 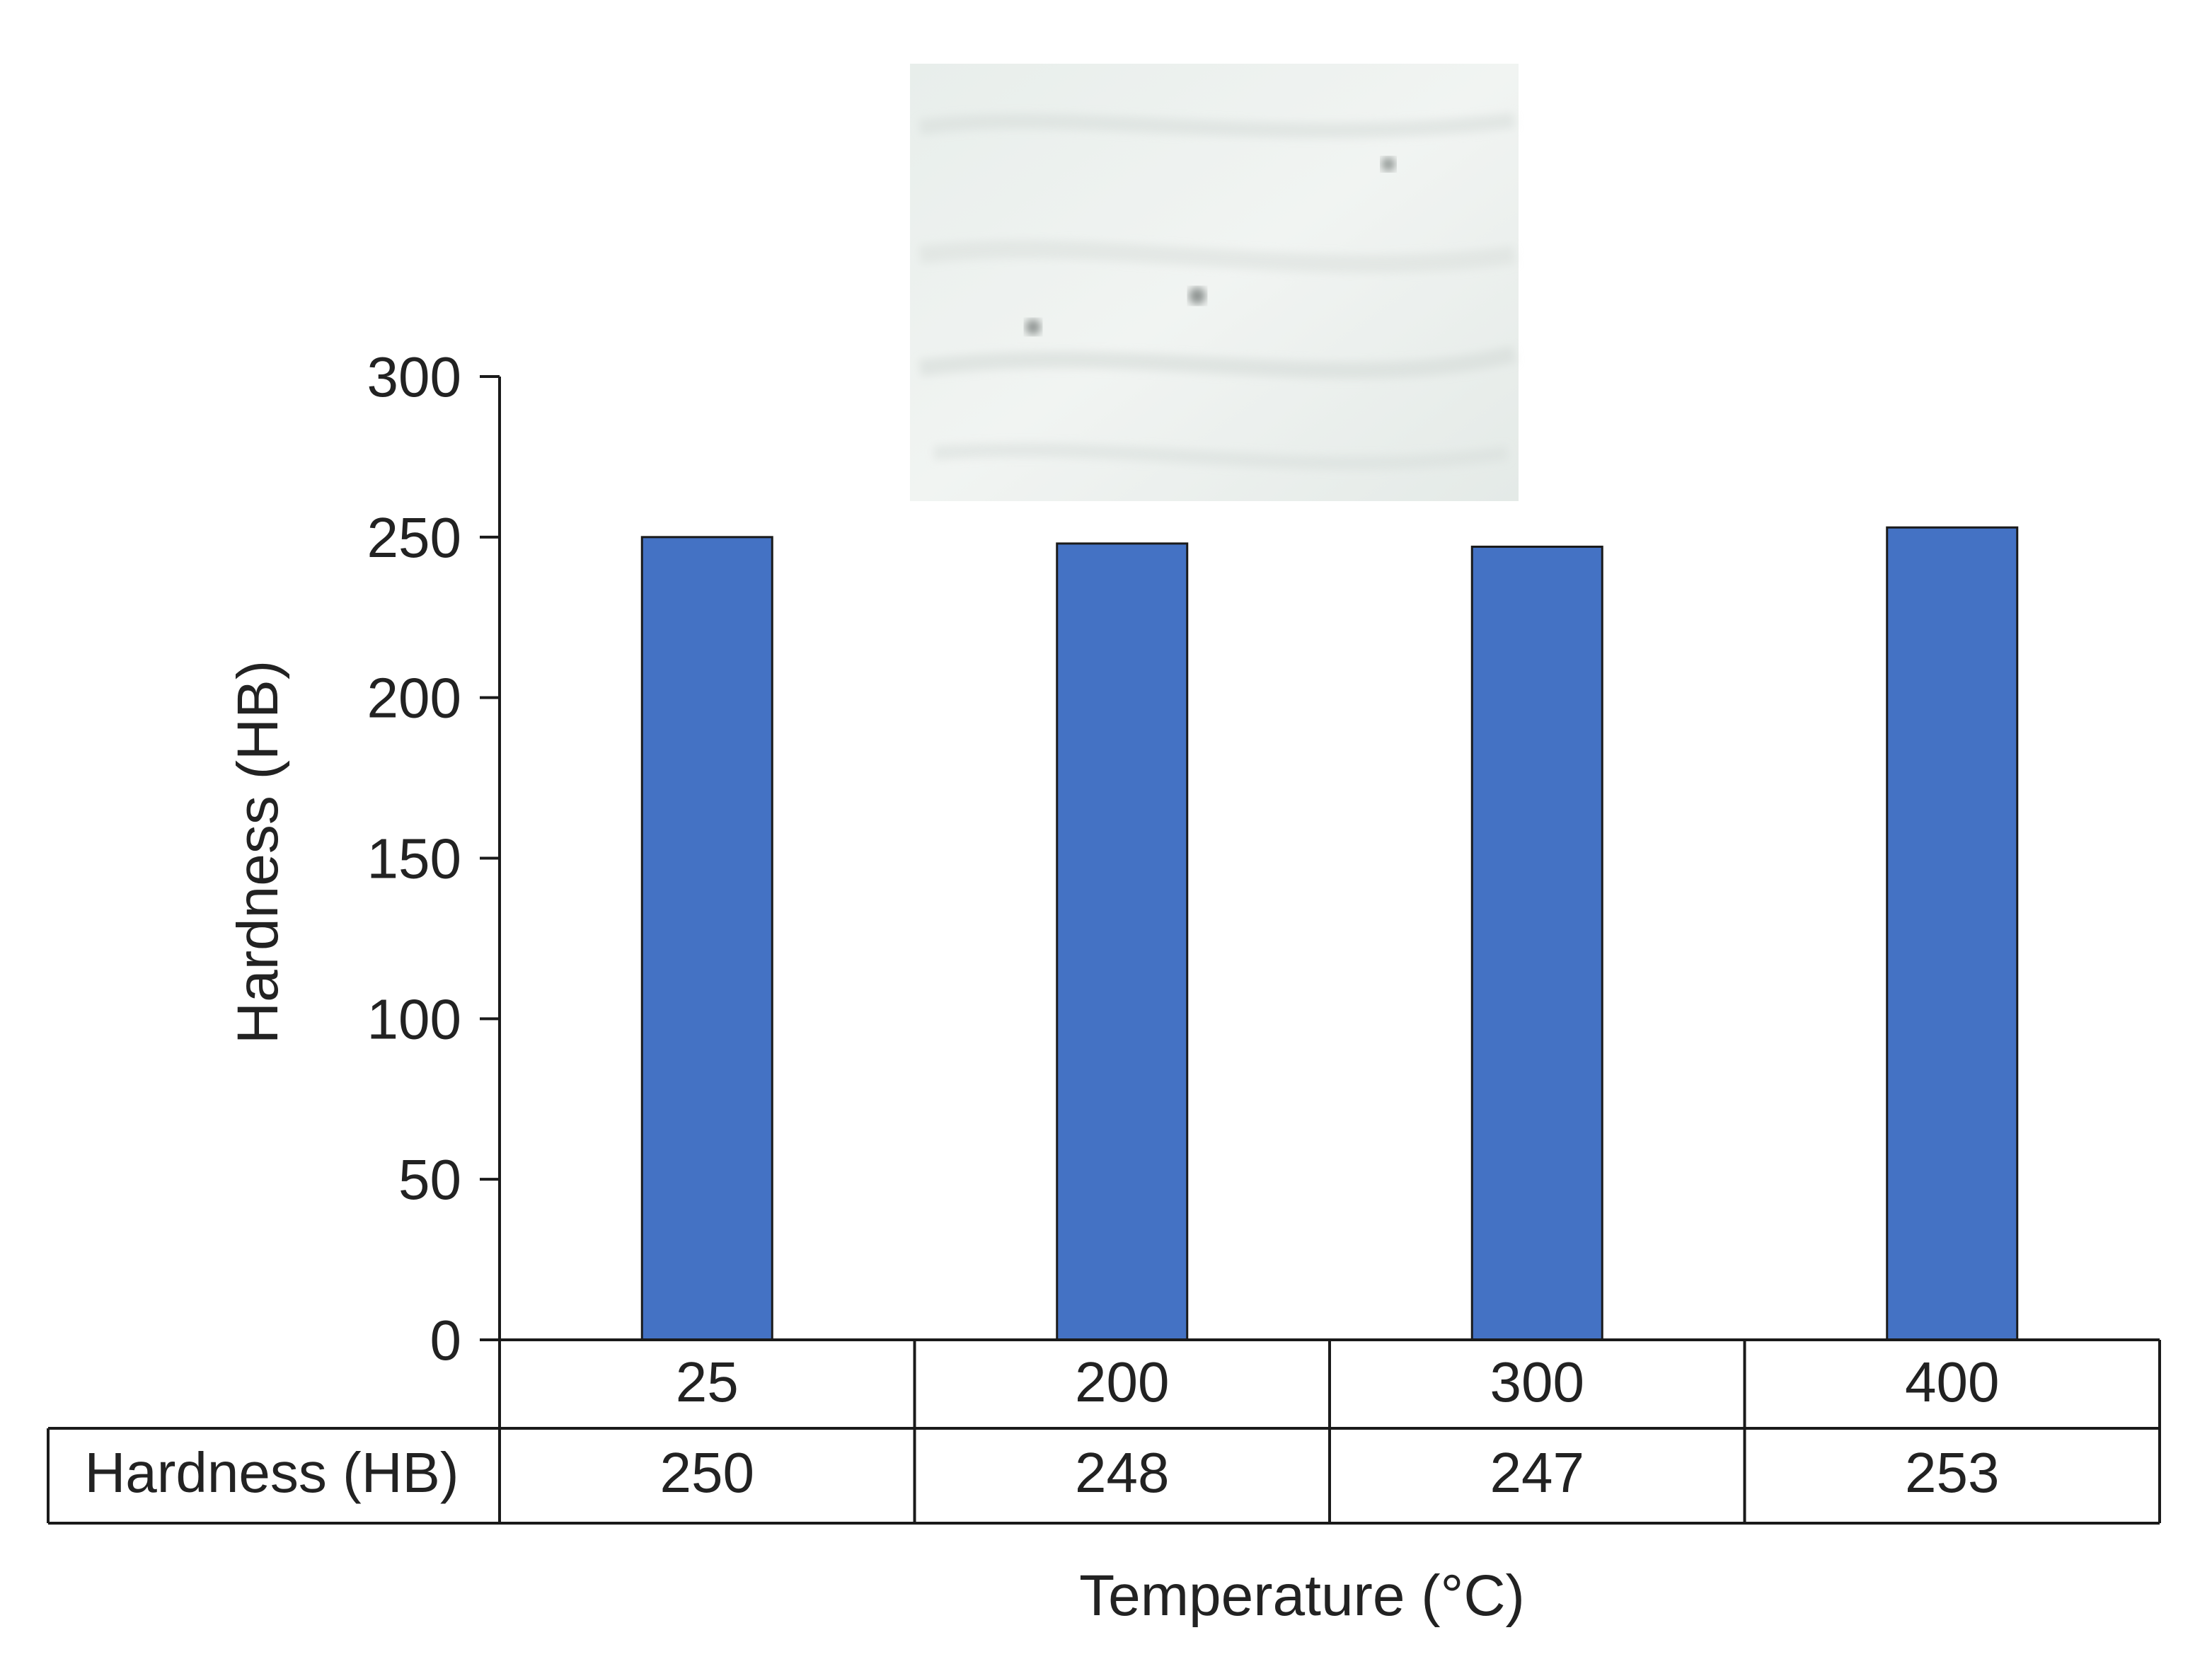 What do you see at coordinates (1537, 1472) in the screenshot?
I see `data-table-value: 247` at bounding box center [1537, 1472].